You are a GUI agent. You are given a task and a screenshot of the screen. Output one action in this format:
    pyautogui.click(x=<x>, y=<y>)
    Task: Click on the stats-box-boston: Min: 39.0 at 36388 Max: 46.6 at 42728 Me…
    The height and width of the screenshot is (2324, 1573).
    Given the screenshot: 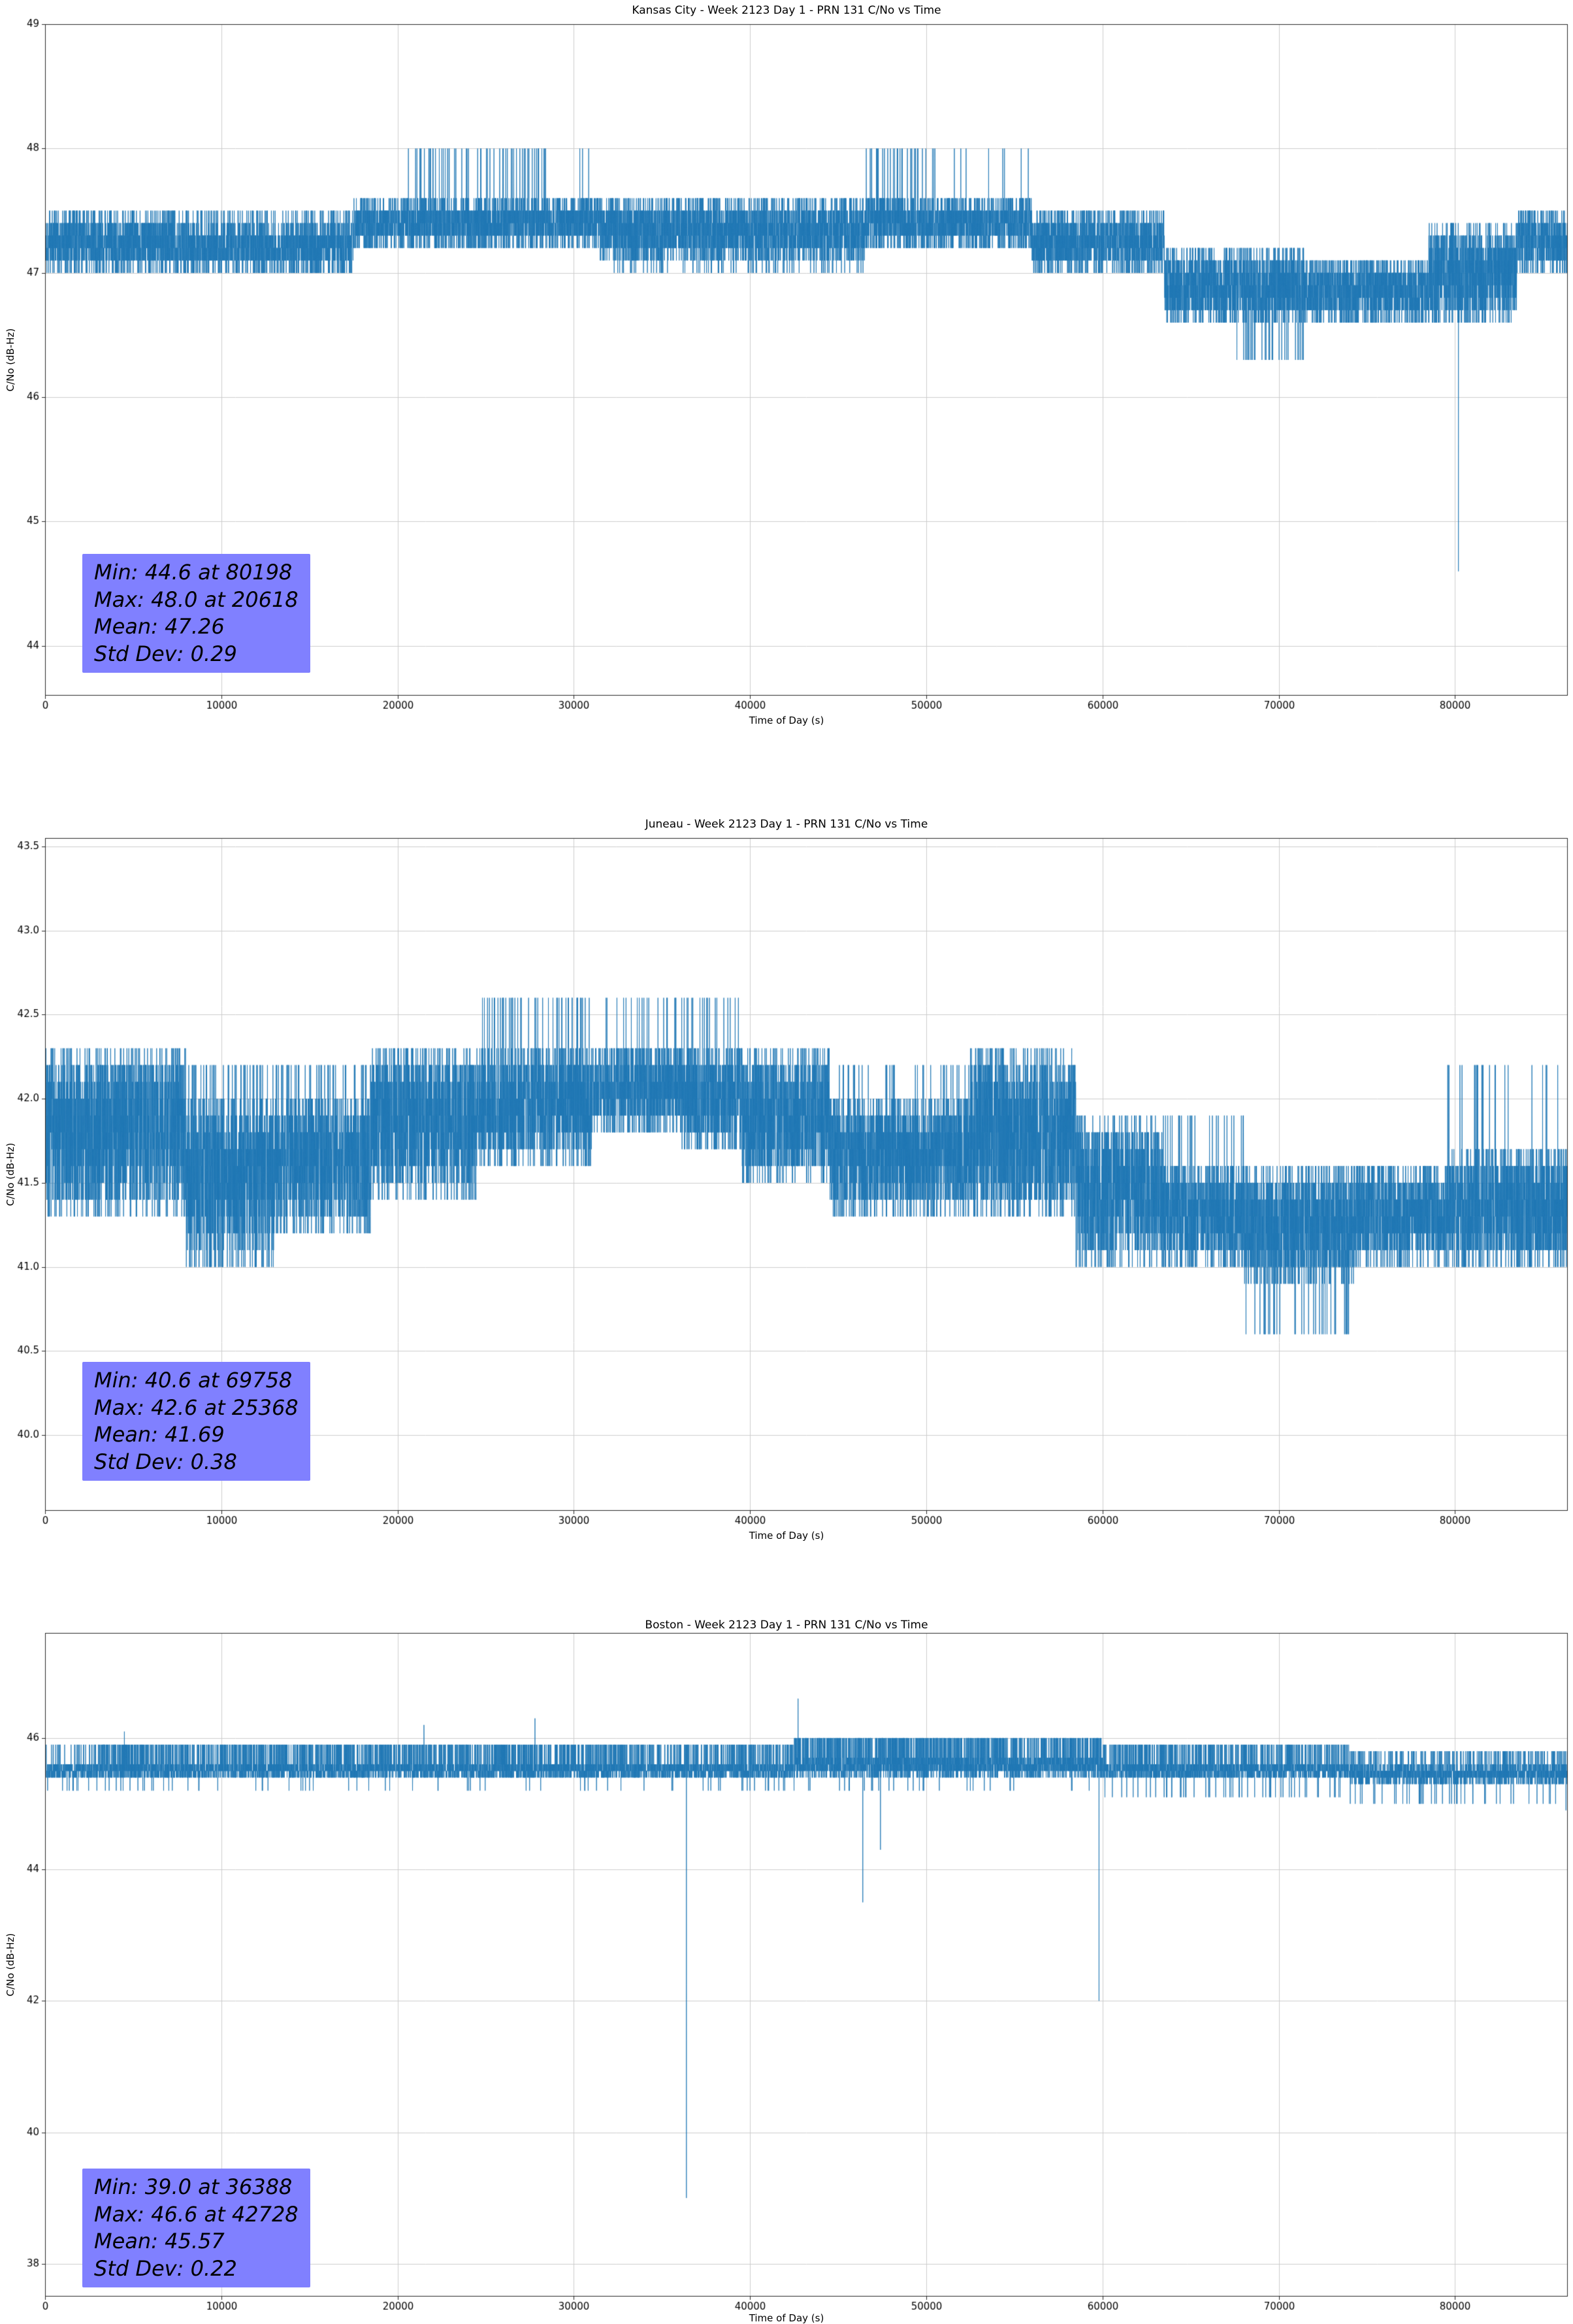 What is the action you would take?
    pyautogui.click(x=196, y=2228)
    